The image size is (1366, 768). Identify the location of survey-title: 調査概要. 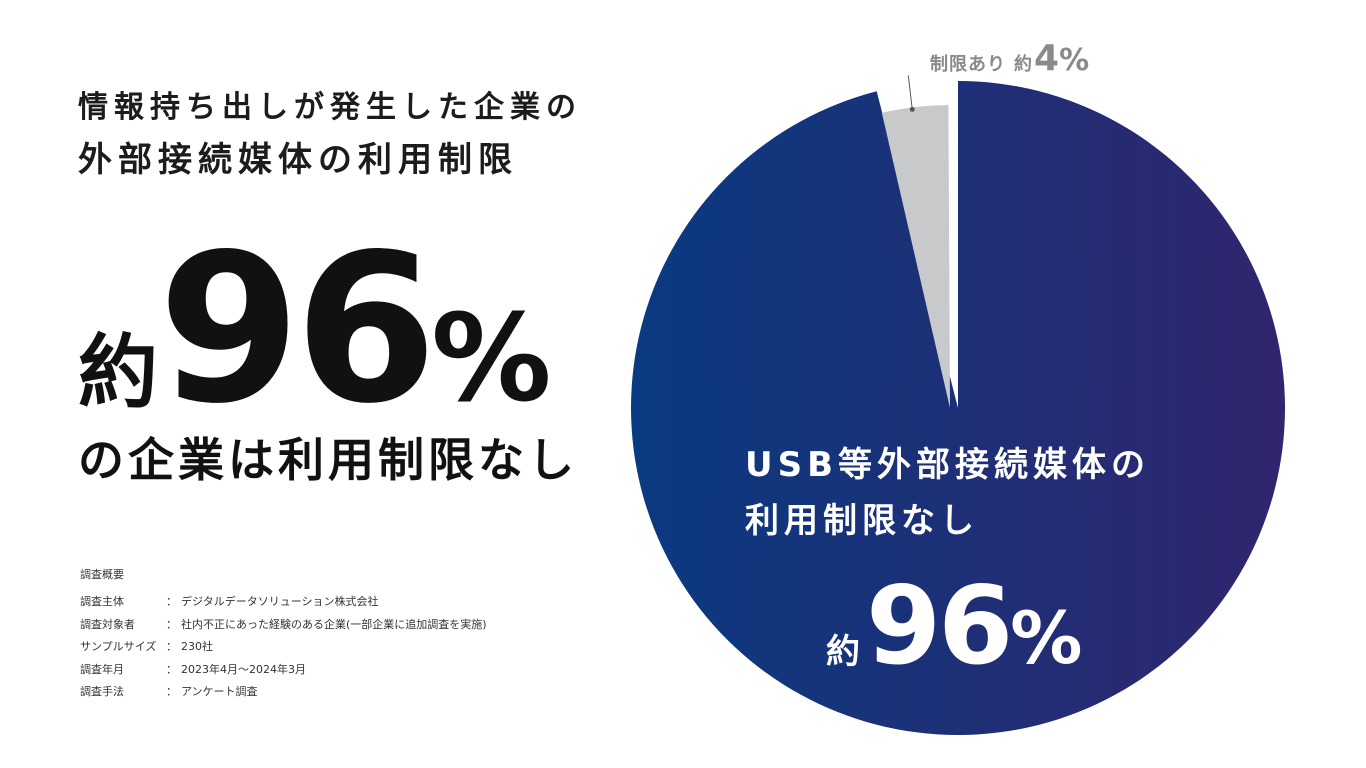
(102, 574).